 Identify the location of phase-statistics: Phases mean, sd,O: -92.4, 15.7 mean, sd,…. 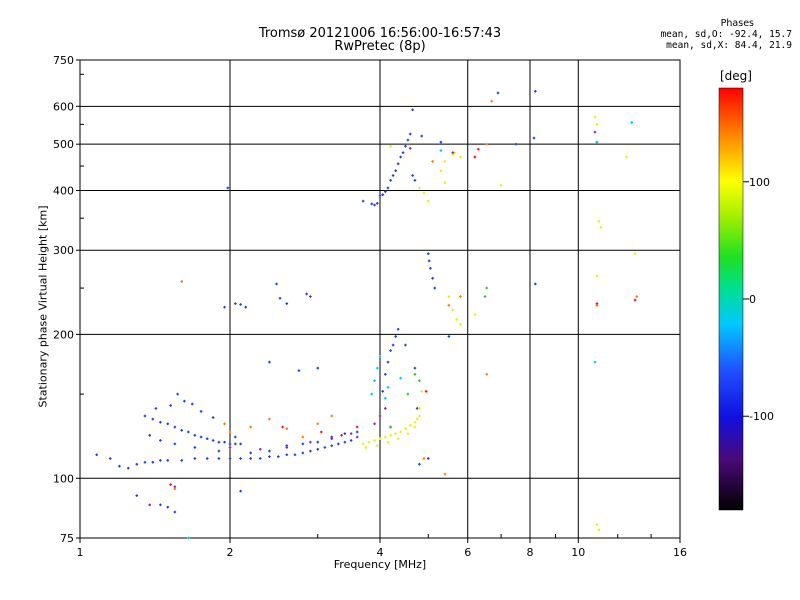
(677, 34).